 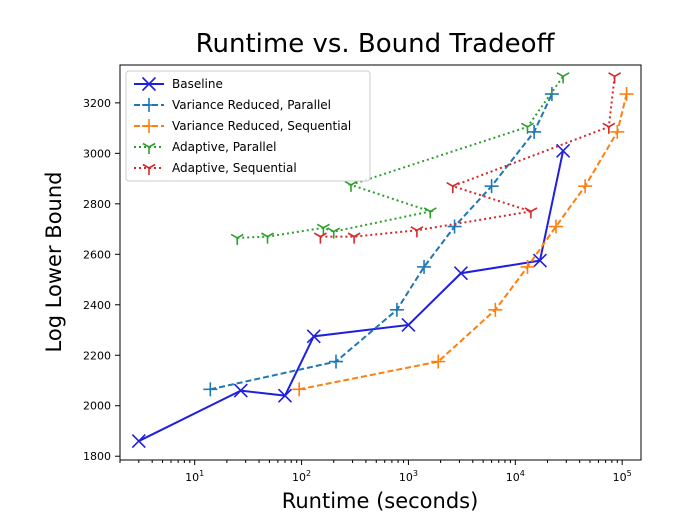 I want to click on y-tick-label: 1800, so click(x=97, y=456).